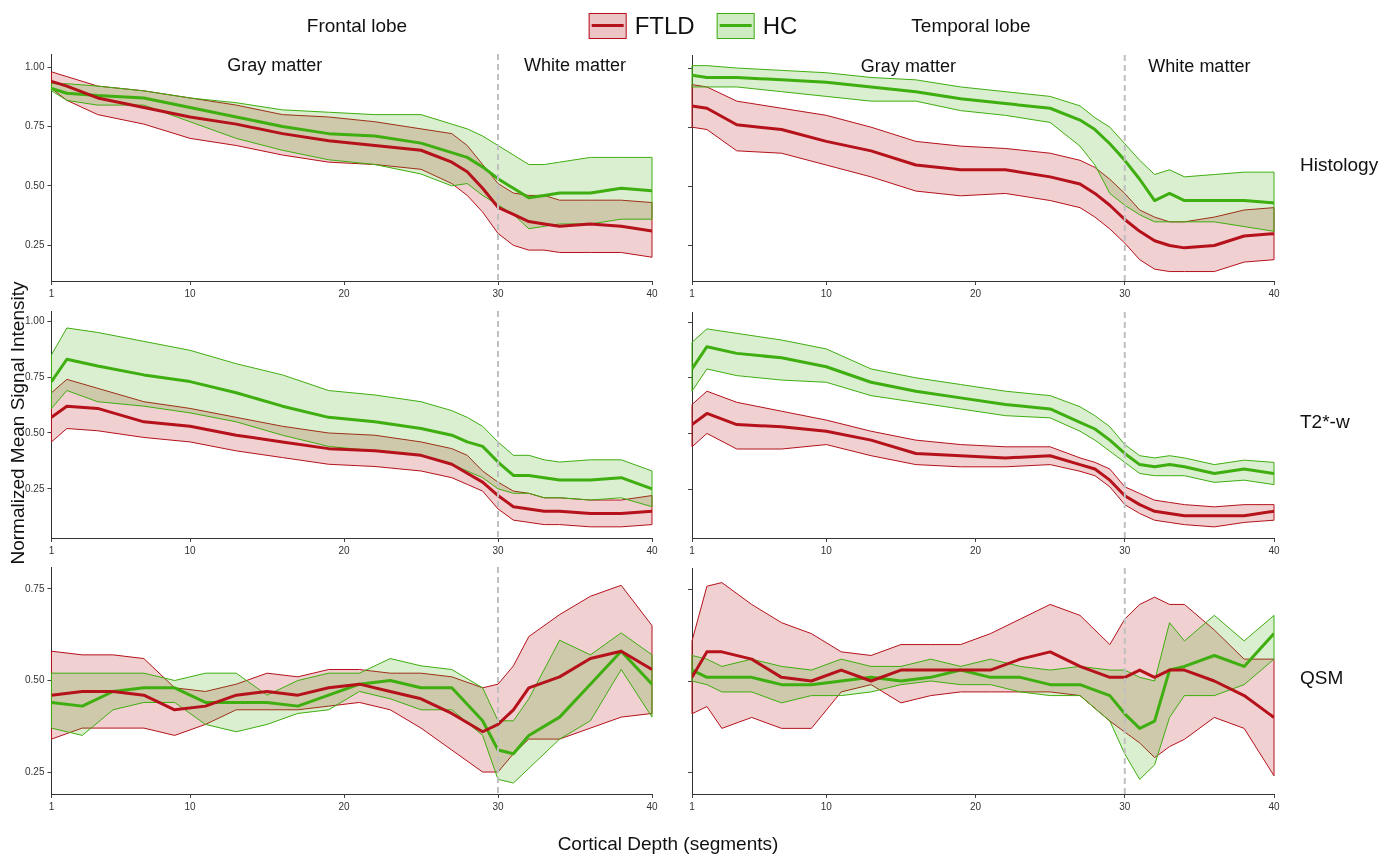 This screenshot has height=860, width=1385. I want to click on chart-title: Frontal lobe, so click(357, 26).